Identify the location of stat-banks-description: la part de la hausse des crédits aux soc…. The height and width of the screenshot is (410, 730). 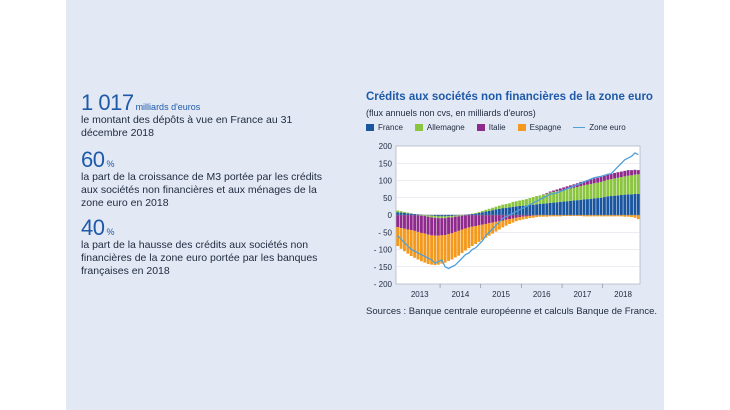
(199, 258).